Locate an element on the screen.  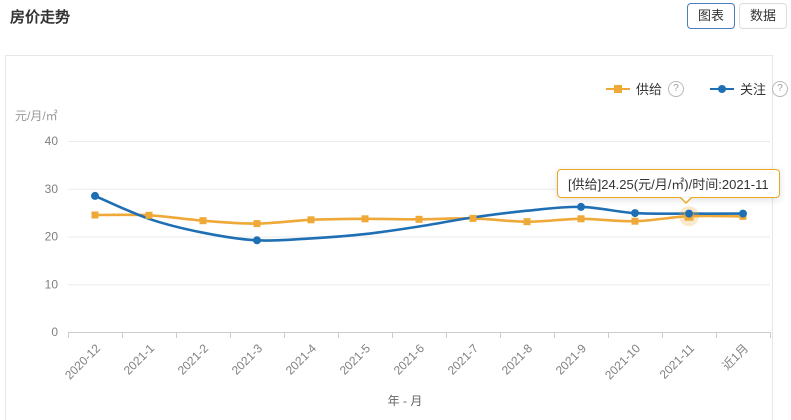
chart-view-button: 图表 is located at coordinates (710, 16).